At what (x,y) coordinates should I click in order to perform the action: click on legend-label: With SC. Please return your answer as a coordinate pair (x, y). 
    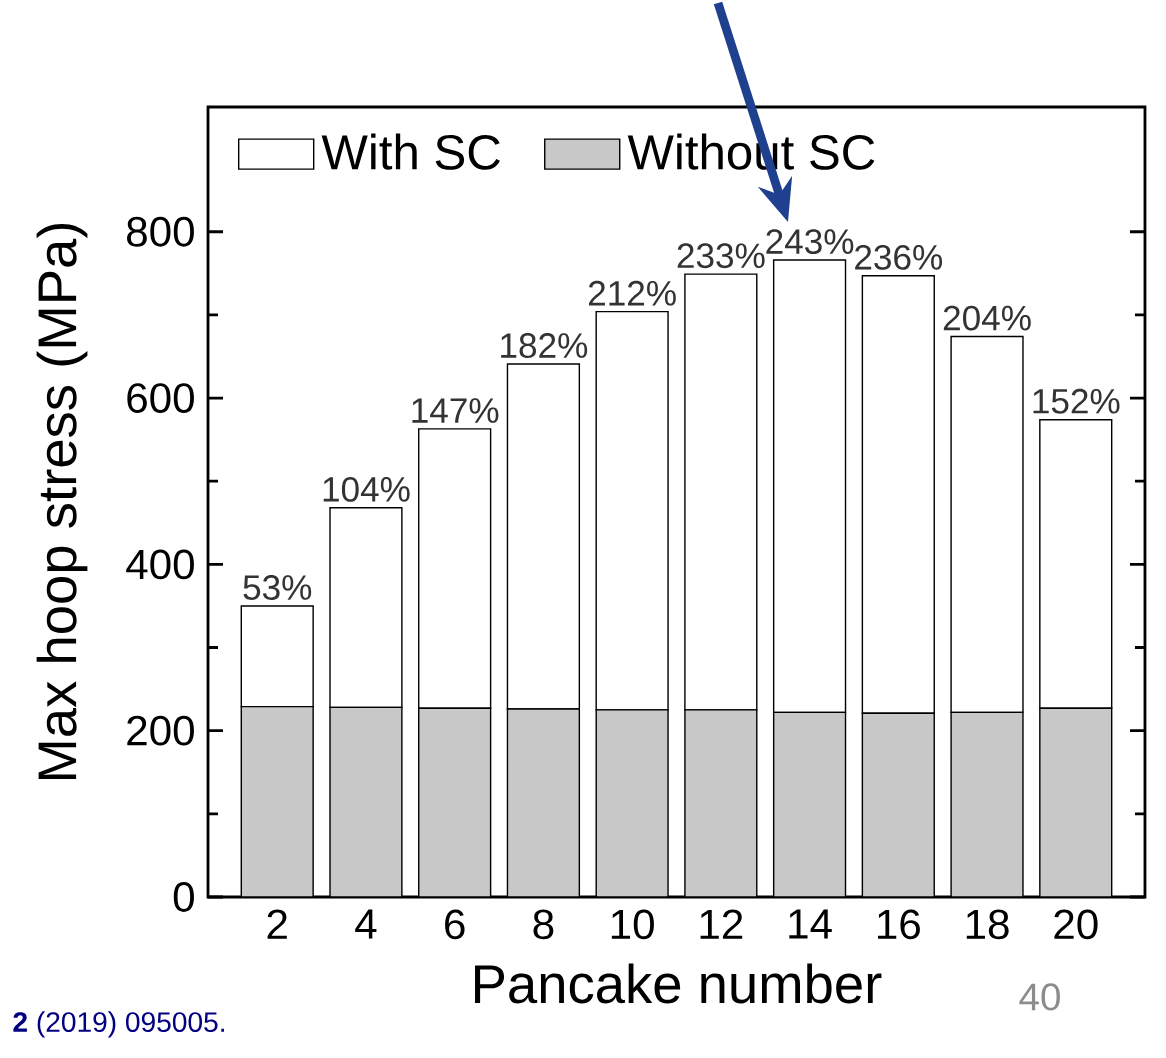
    Looking at the image, I should click on (410, 151).